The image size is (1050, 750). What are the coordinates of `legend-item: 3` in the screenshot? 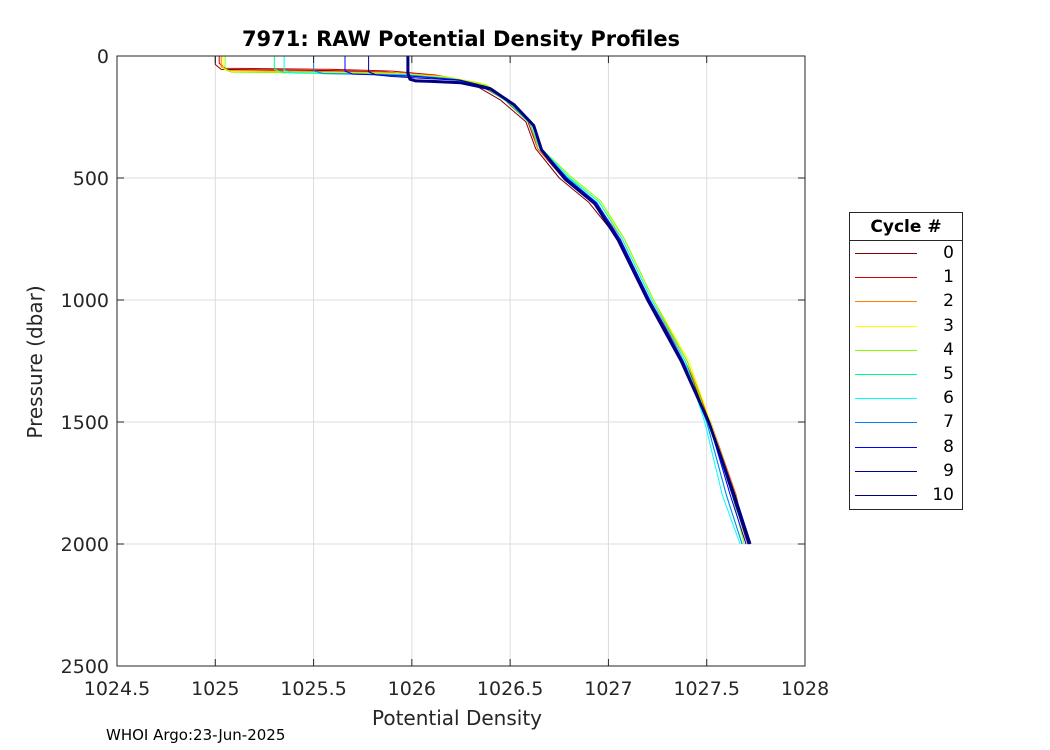 It's located at (906, 326).